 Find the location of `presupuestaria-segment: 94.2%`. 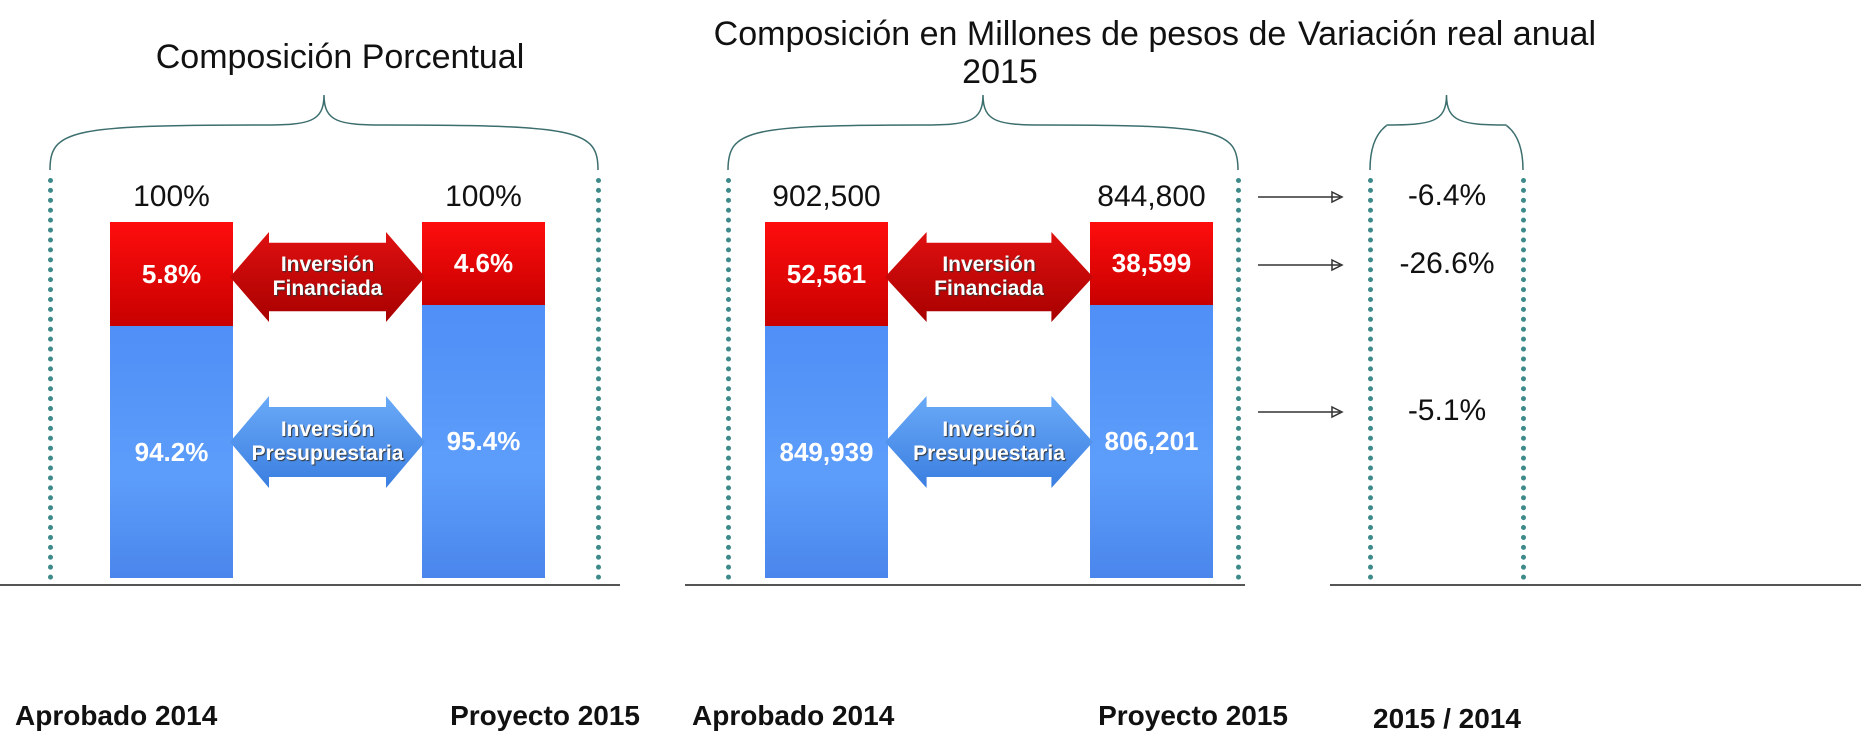

presupuestaria-segment: 94.2% is located at coordinates (171, 452).